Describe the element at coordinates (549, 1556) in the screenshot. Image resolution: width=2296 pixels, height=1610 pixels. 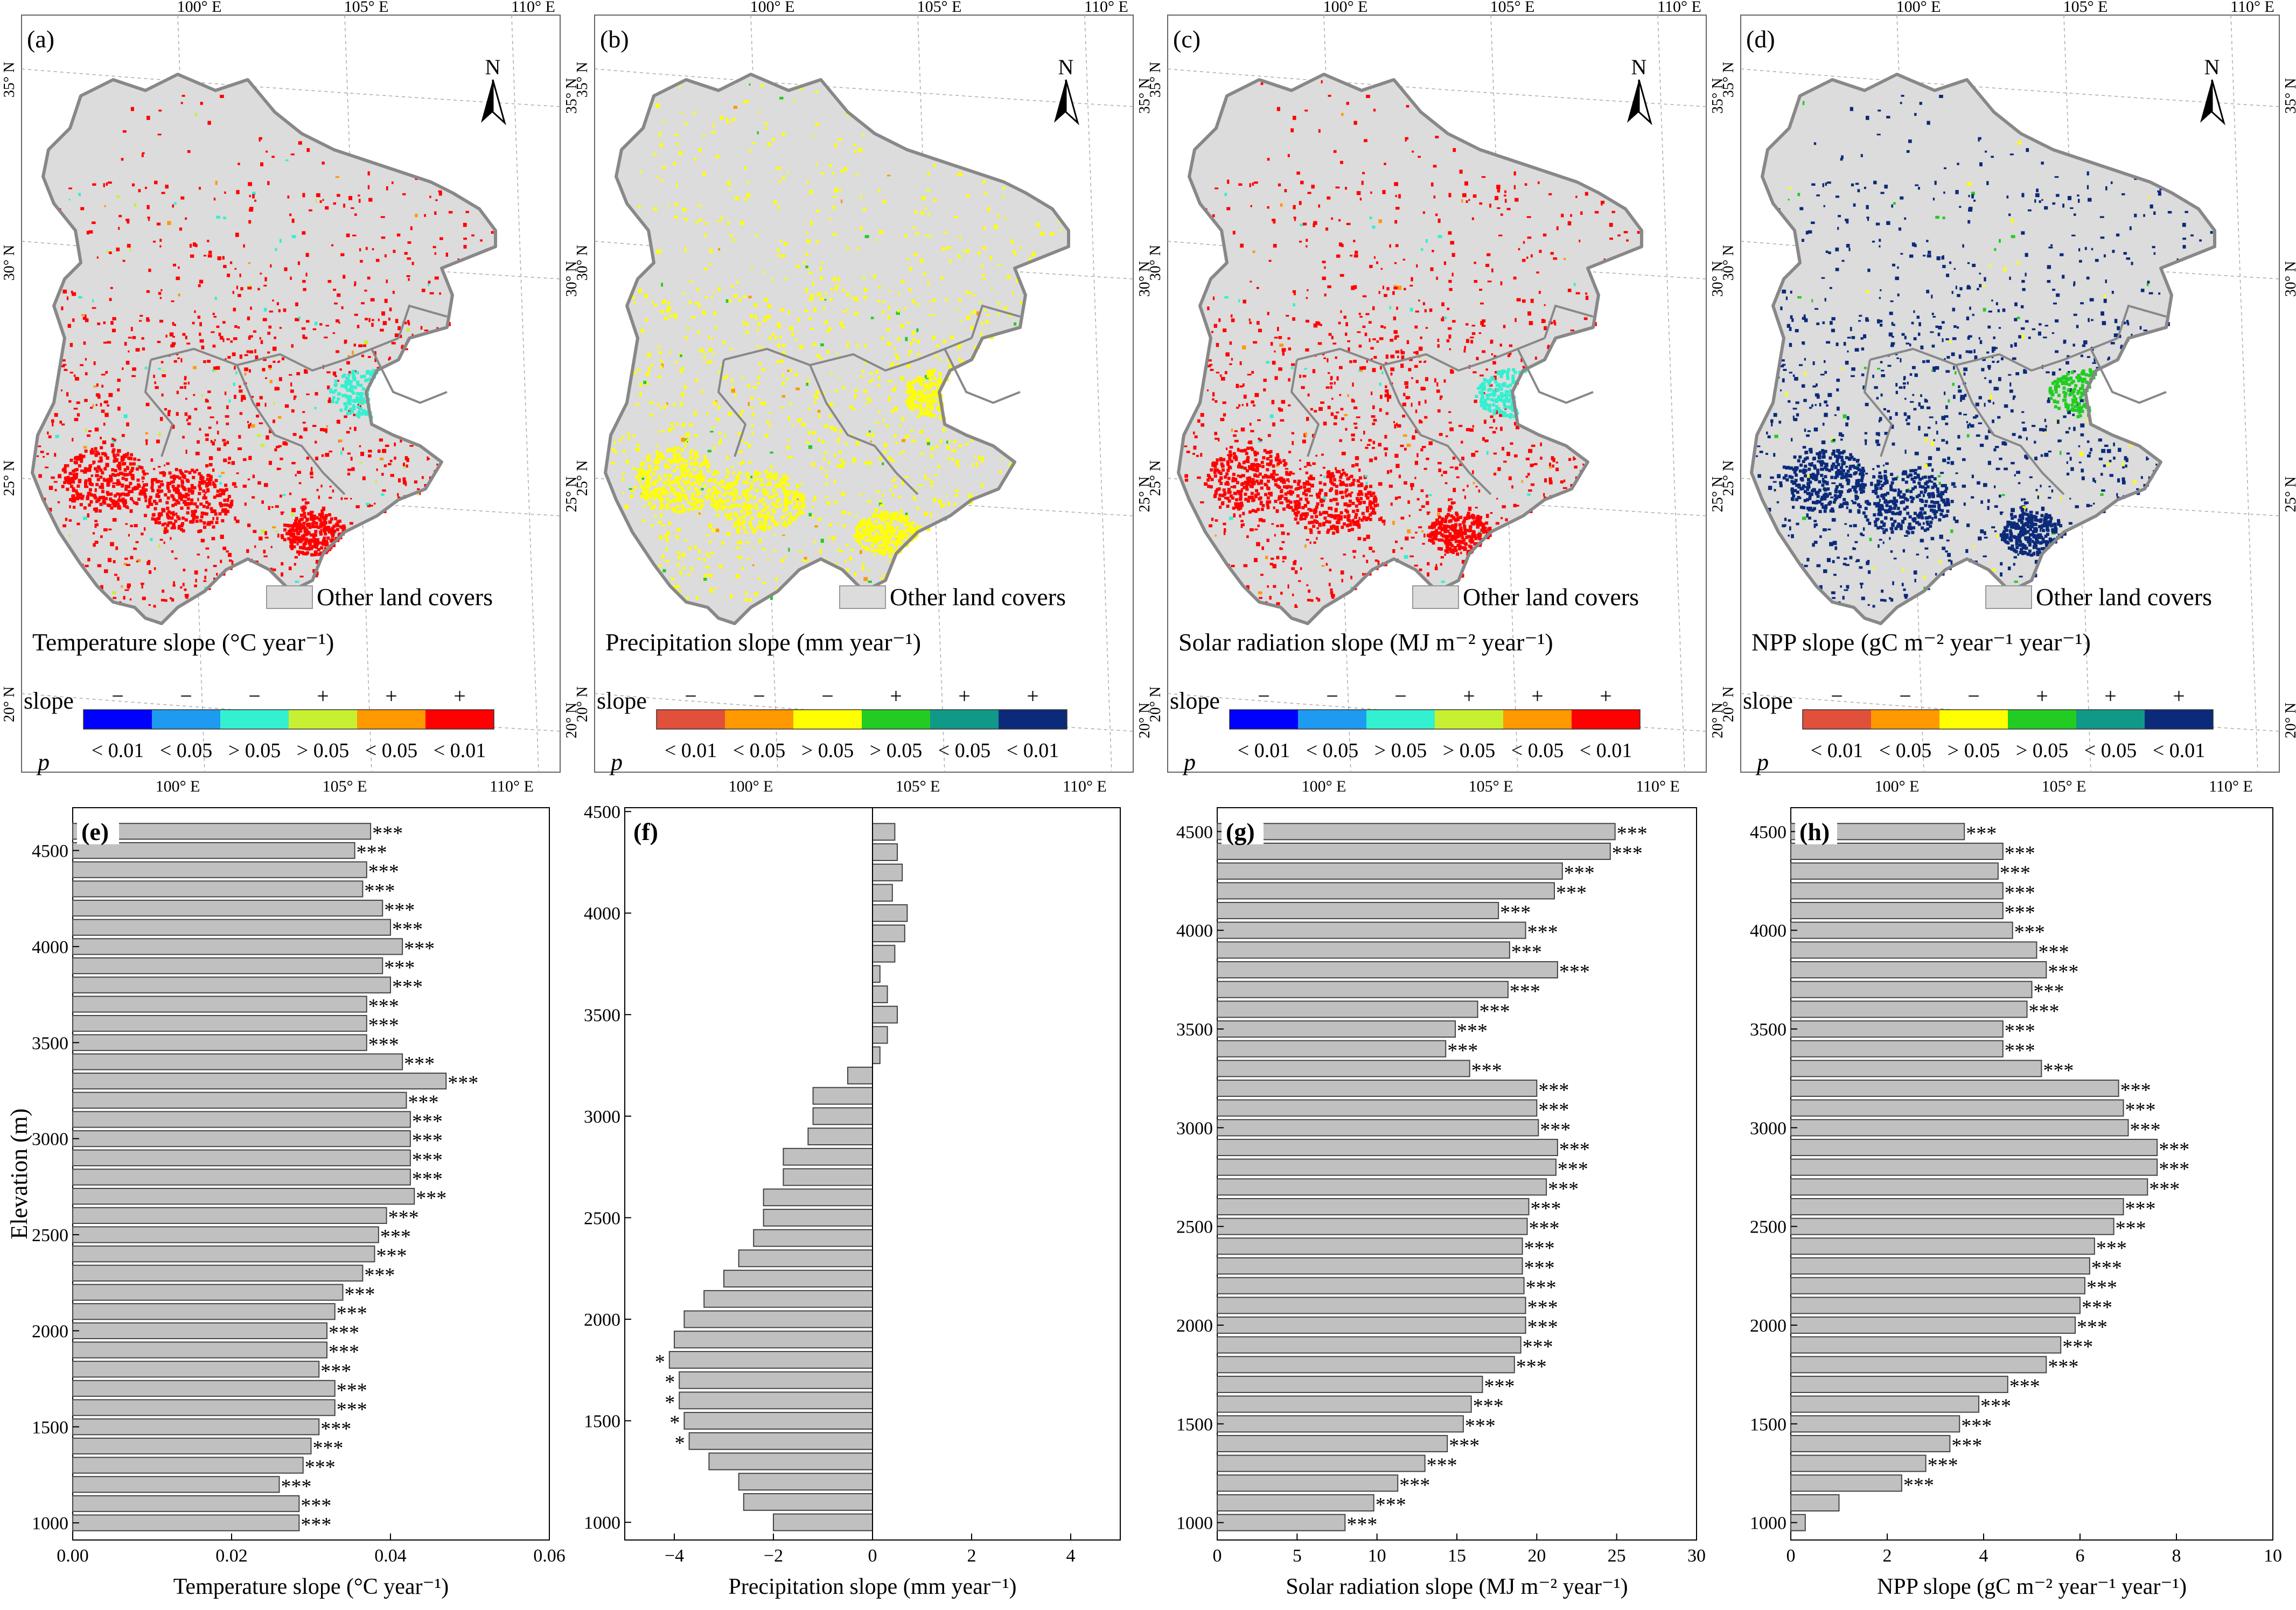
I see `x-tick-label: 0.06` at that location.